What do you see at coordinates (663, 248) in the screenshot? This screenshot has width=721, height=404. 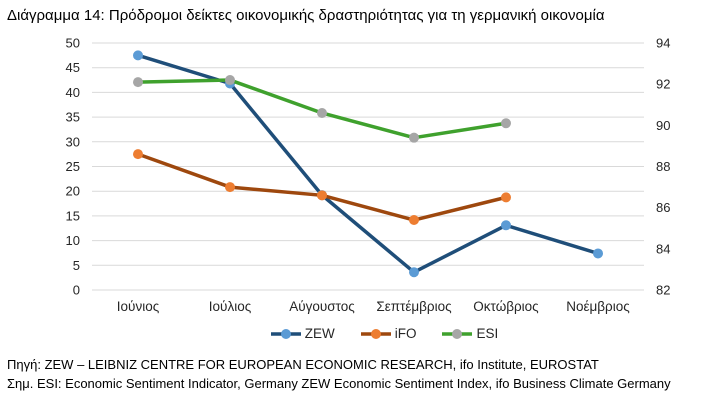 I see `right-axis-tick: 84` at bounding box center [663, 248].